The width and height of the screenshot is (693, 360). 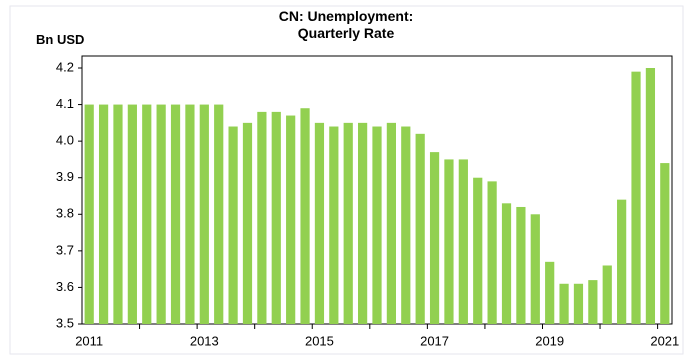 What do you see at coordinates (65, 140) in the screenshot?
I see `y-tick-label: 4.0` at bounding box center [65, 140].